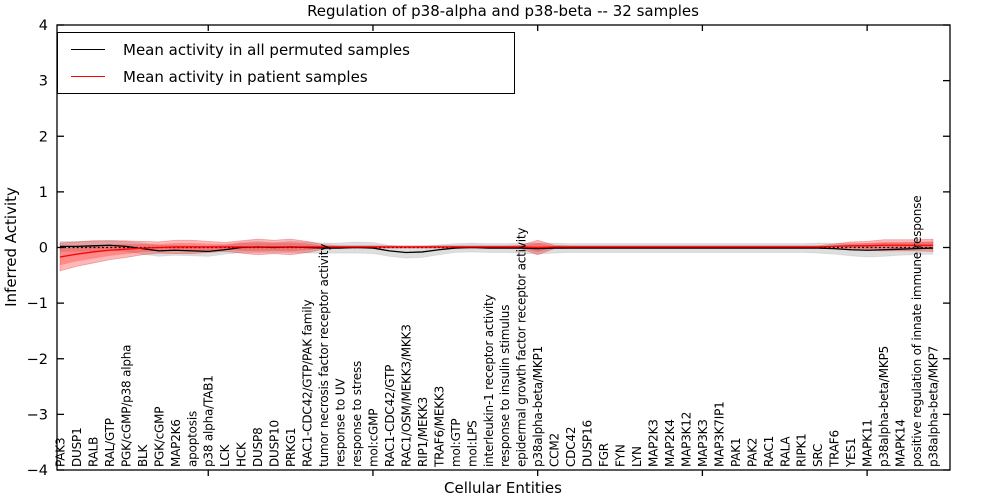 The image size is (1000, 500). I want to click on x-tick-label: HCK, so click(242, 454).